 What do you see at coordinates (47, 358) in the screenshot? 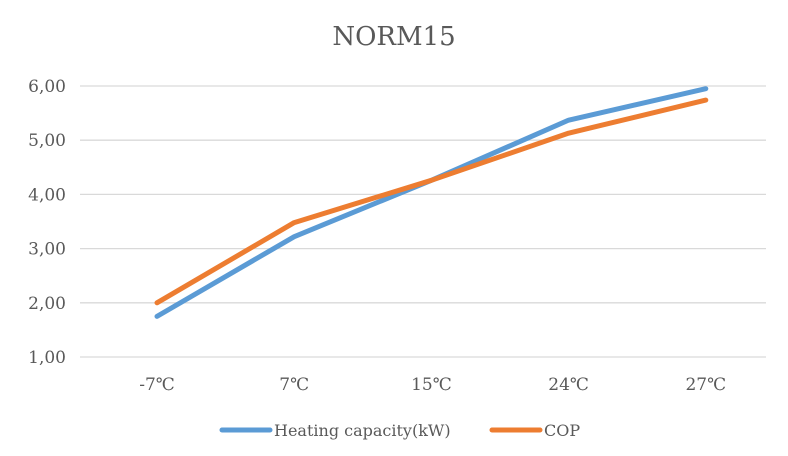
I see `y-tick-label: 1,00` at bounding box center [47, 358].